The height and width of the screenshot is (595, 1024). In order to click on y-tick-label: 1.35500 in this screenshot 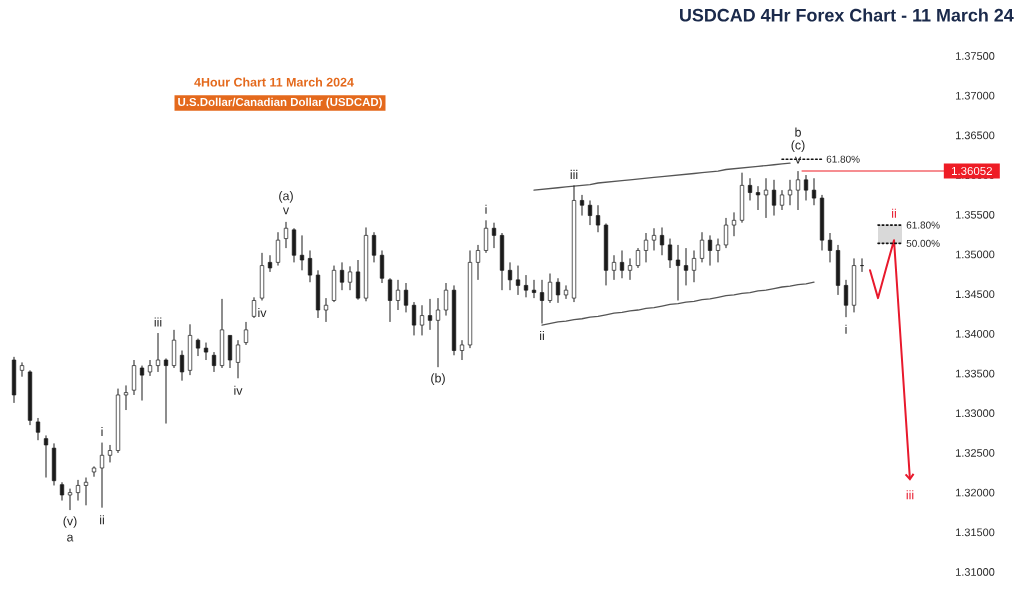, I will do `click(975, 214)`.